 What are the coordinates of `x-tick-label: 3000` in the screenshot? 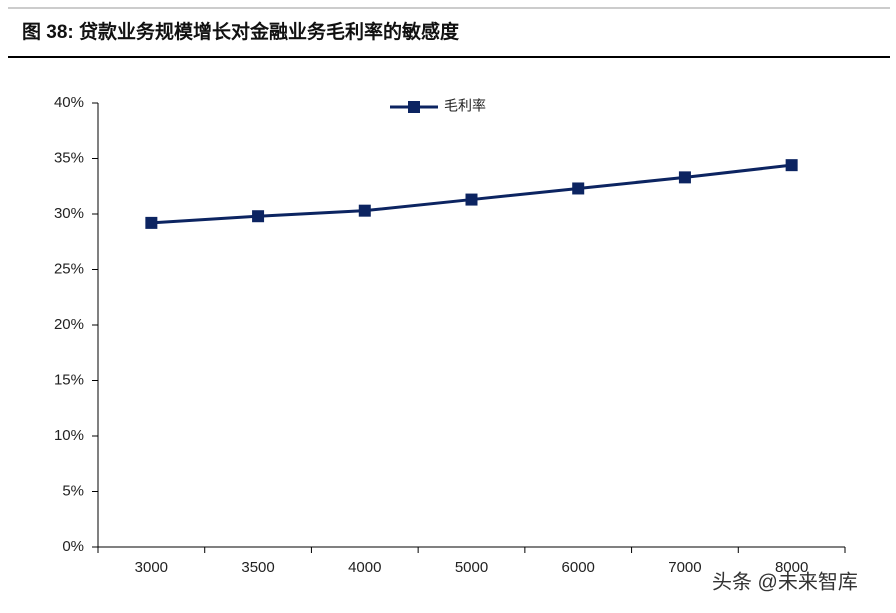 It's located at (151, 567).